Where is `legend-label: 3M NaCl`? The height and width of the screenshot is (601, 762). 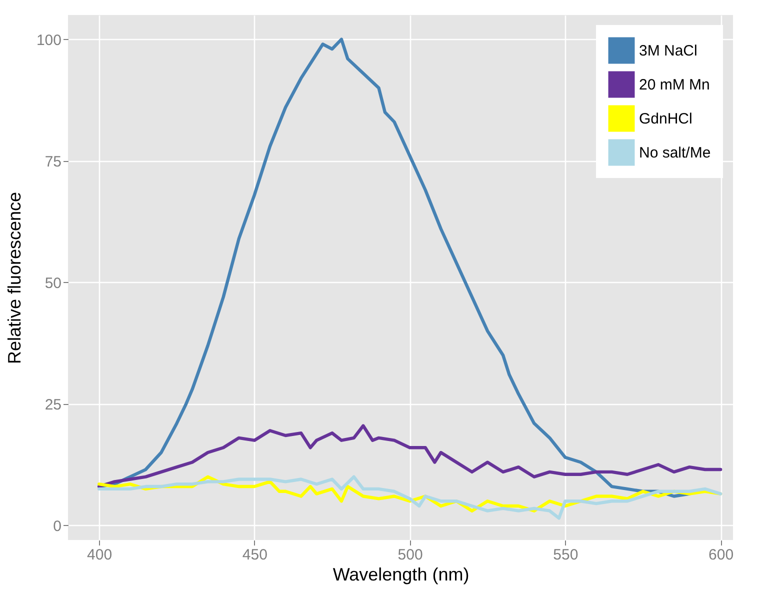 legend-label: 3M NaCl is located at coordinates (668, 51).